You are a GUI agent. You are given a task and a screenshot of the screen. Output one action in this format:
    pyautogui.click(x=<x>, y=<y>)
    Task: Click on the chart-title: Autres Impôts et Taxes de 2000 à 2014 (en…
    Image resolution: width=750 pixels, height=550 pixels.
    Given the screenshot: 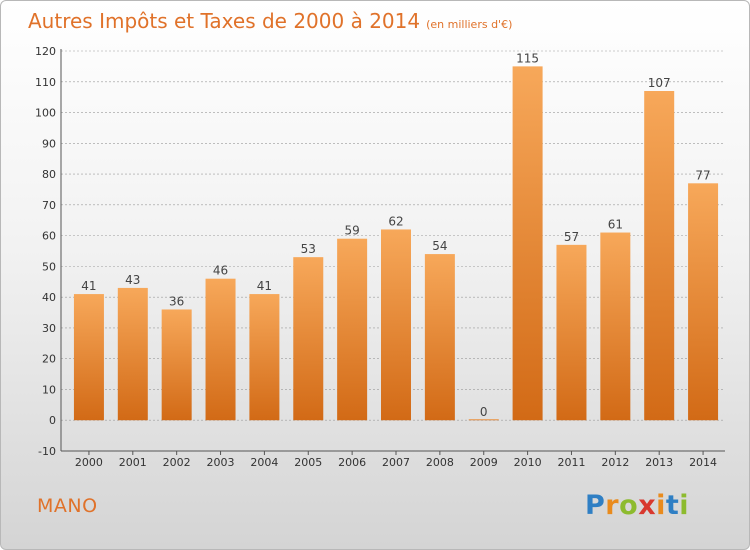 What is the action you would take?
    pyautogui.click(x=270, y=21)
    